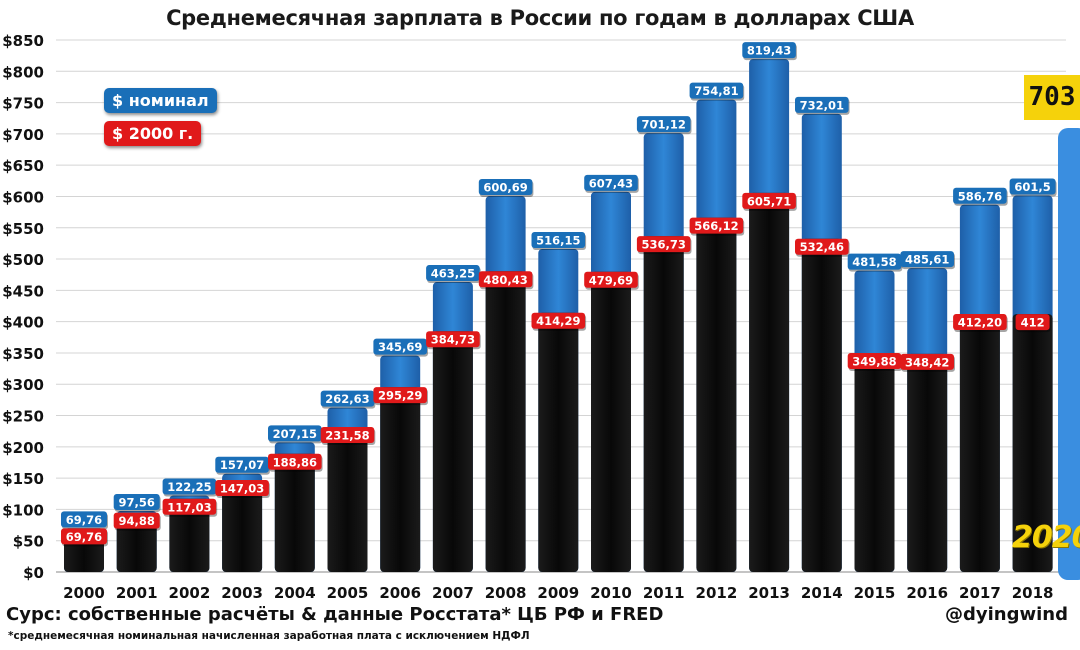 The height and width of the screenshot is (650, 1080). What do you see at coordinates (23, 417) in the screenshot?
I see `y-tick-label: $250` at bounding box center [23, 417].